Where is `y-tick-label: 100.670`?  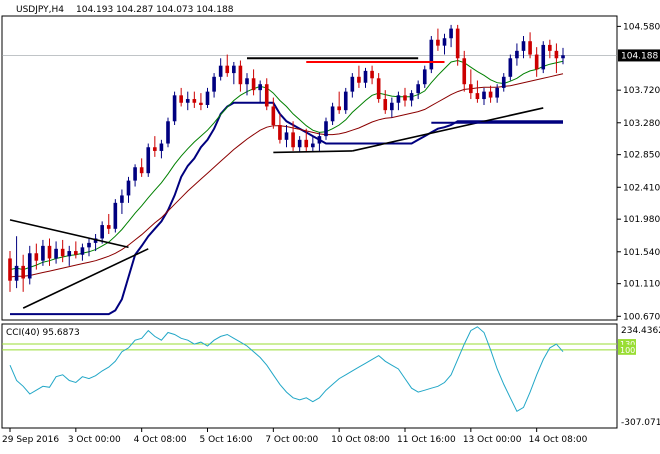 y-tick-label: 100.670 is located at coordinates (641, 317).